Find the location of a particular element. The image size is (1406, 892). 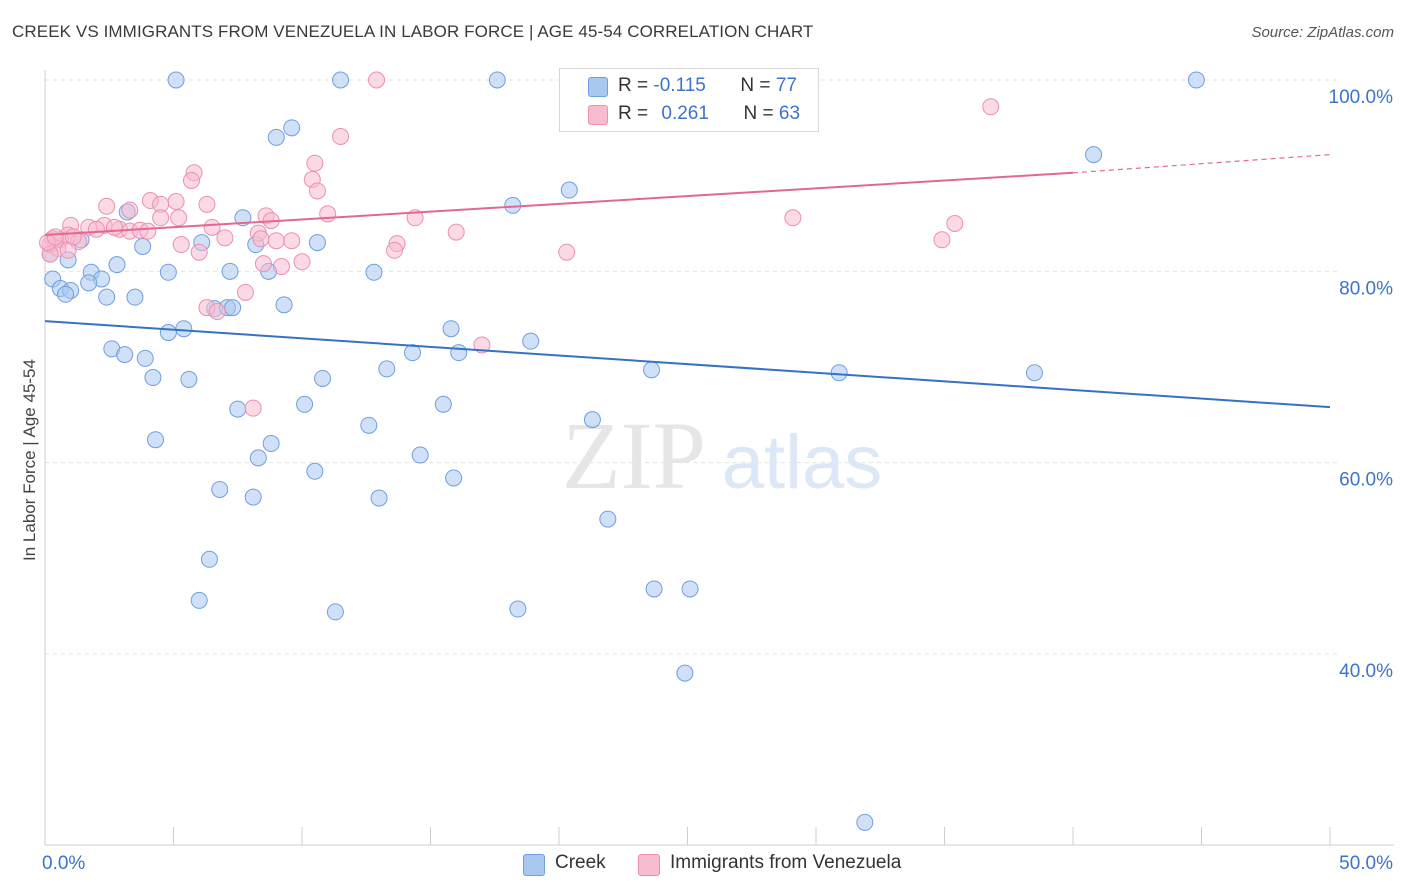

legend-n-label: N = is located at coordinates (758, 113).